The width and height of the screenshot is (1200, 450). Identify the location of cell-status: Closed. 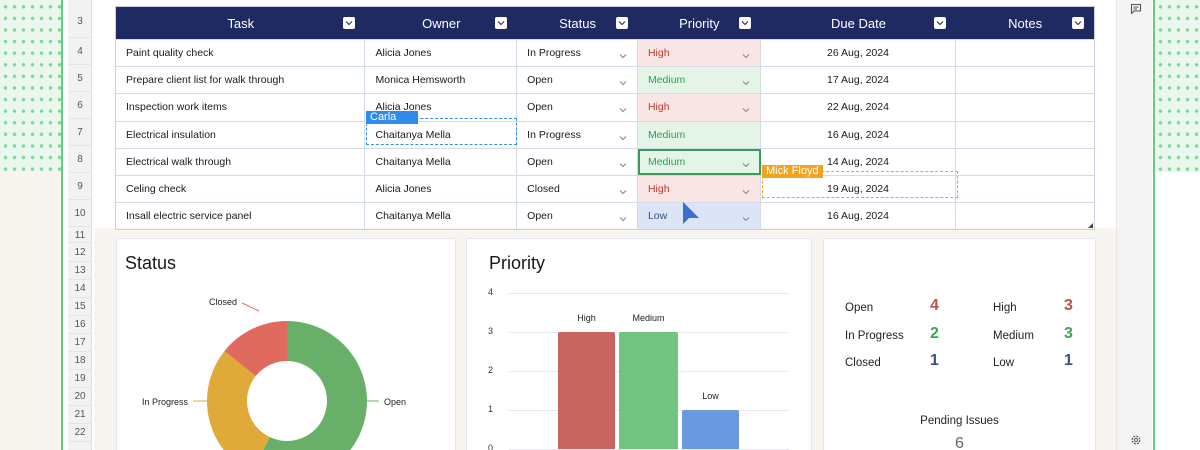
(577, 189).